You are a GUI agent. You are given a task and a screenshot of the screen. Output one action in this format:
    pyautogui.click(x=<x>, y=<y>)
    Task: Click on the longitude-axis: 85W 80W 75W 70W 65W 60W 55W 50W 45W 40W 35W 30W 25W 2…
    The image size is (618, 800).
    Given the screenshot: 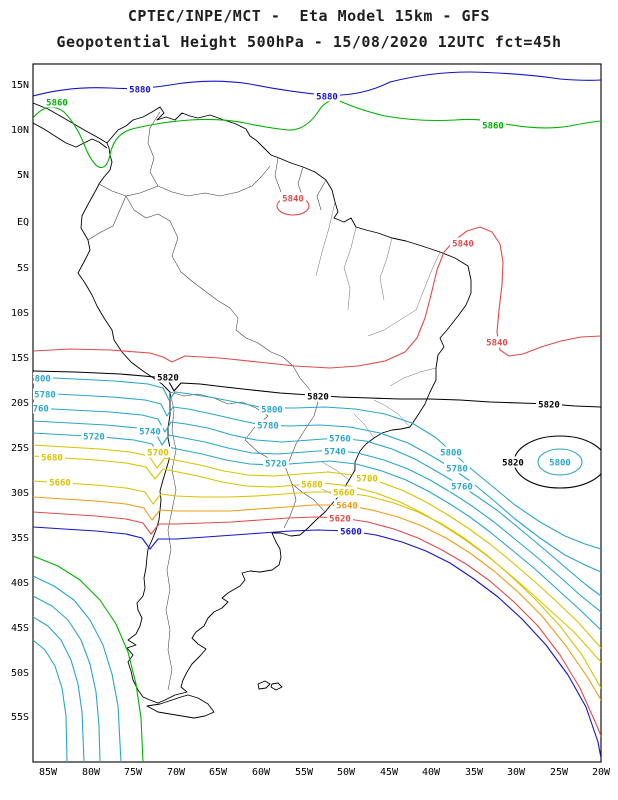 What is the action you would take?
    pyautogui.click(x=325, y=772)
    